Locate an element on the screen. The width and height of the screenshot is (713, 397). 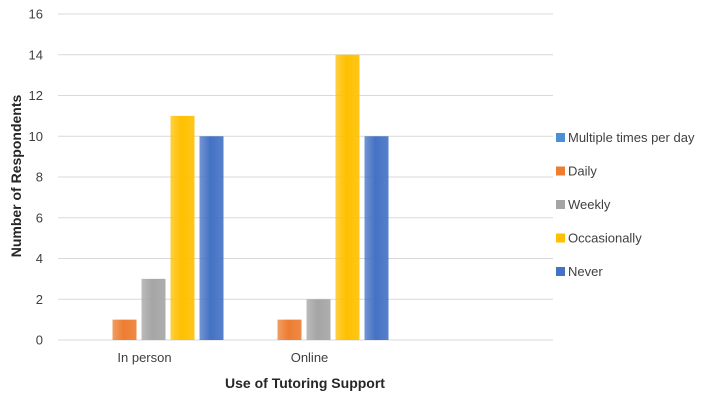
y-tick-label: 16 is located at coordinates (36, 14).